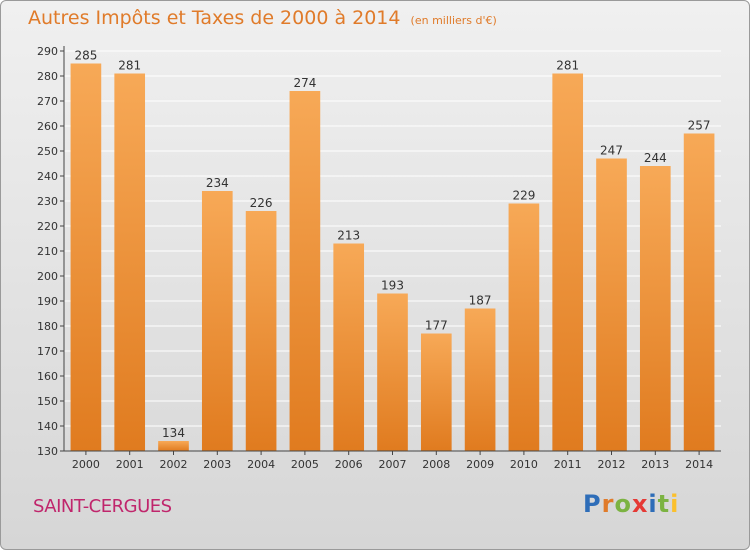  What do you see at coordinates (86, 464) in the screenshot?
I see `x-tick-label: 2000` at bounding box center [86, 464].